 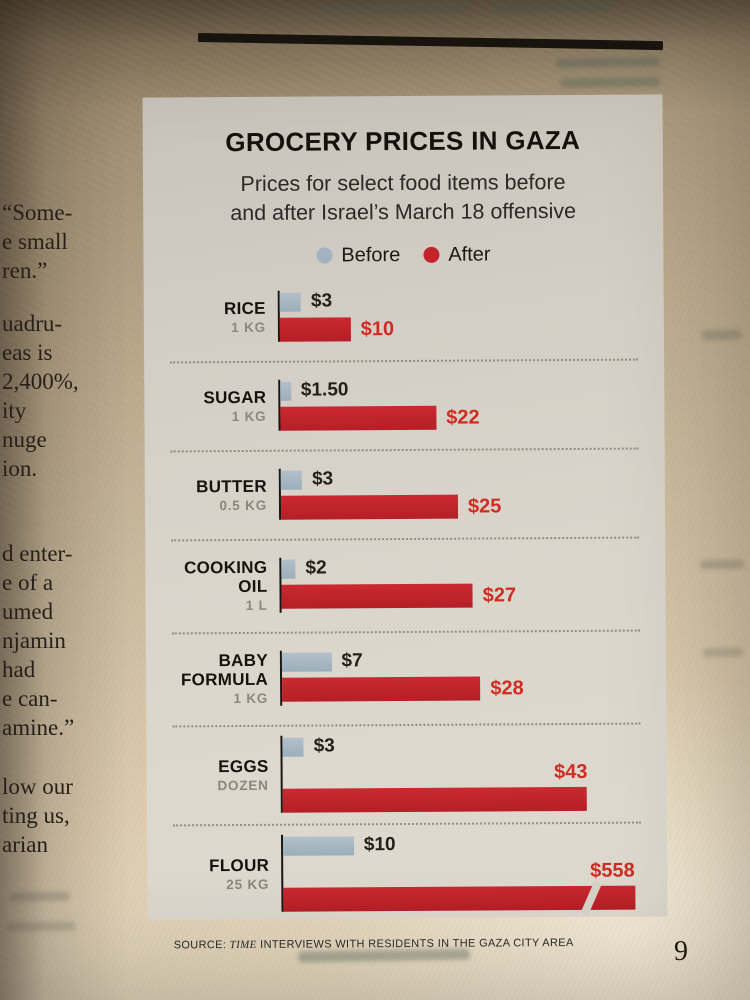 What do you see at coordinates (248, 884) in the screenshot?
I see `row-unit: 25 KG` at bounding box center [248, 884].